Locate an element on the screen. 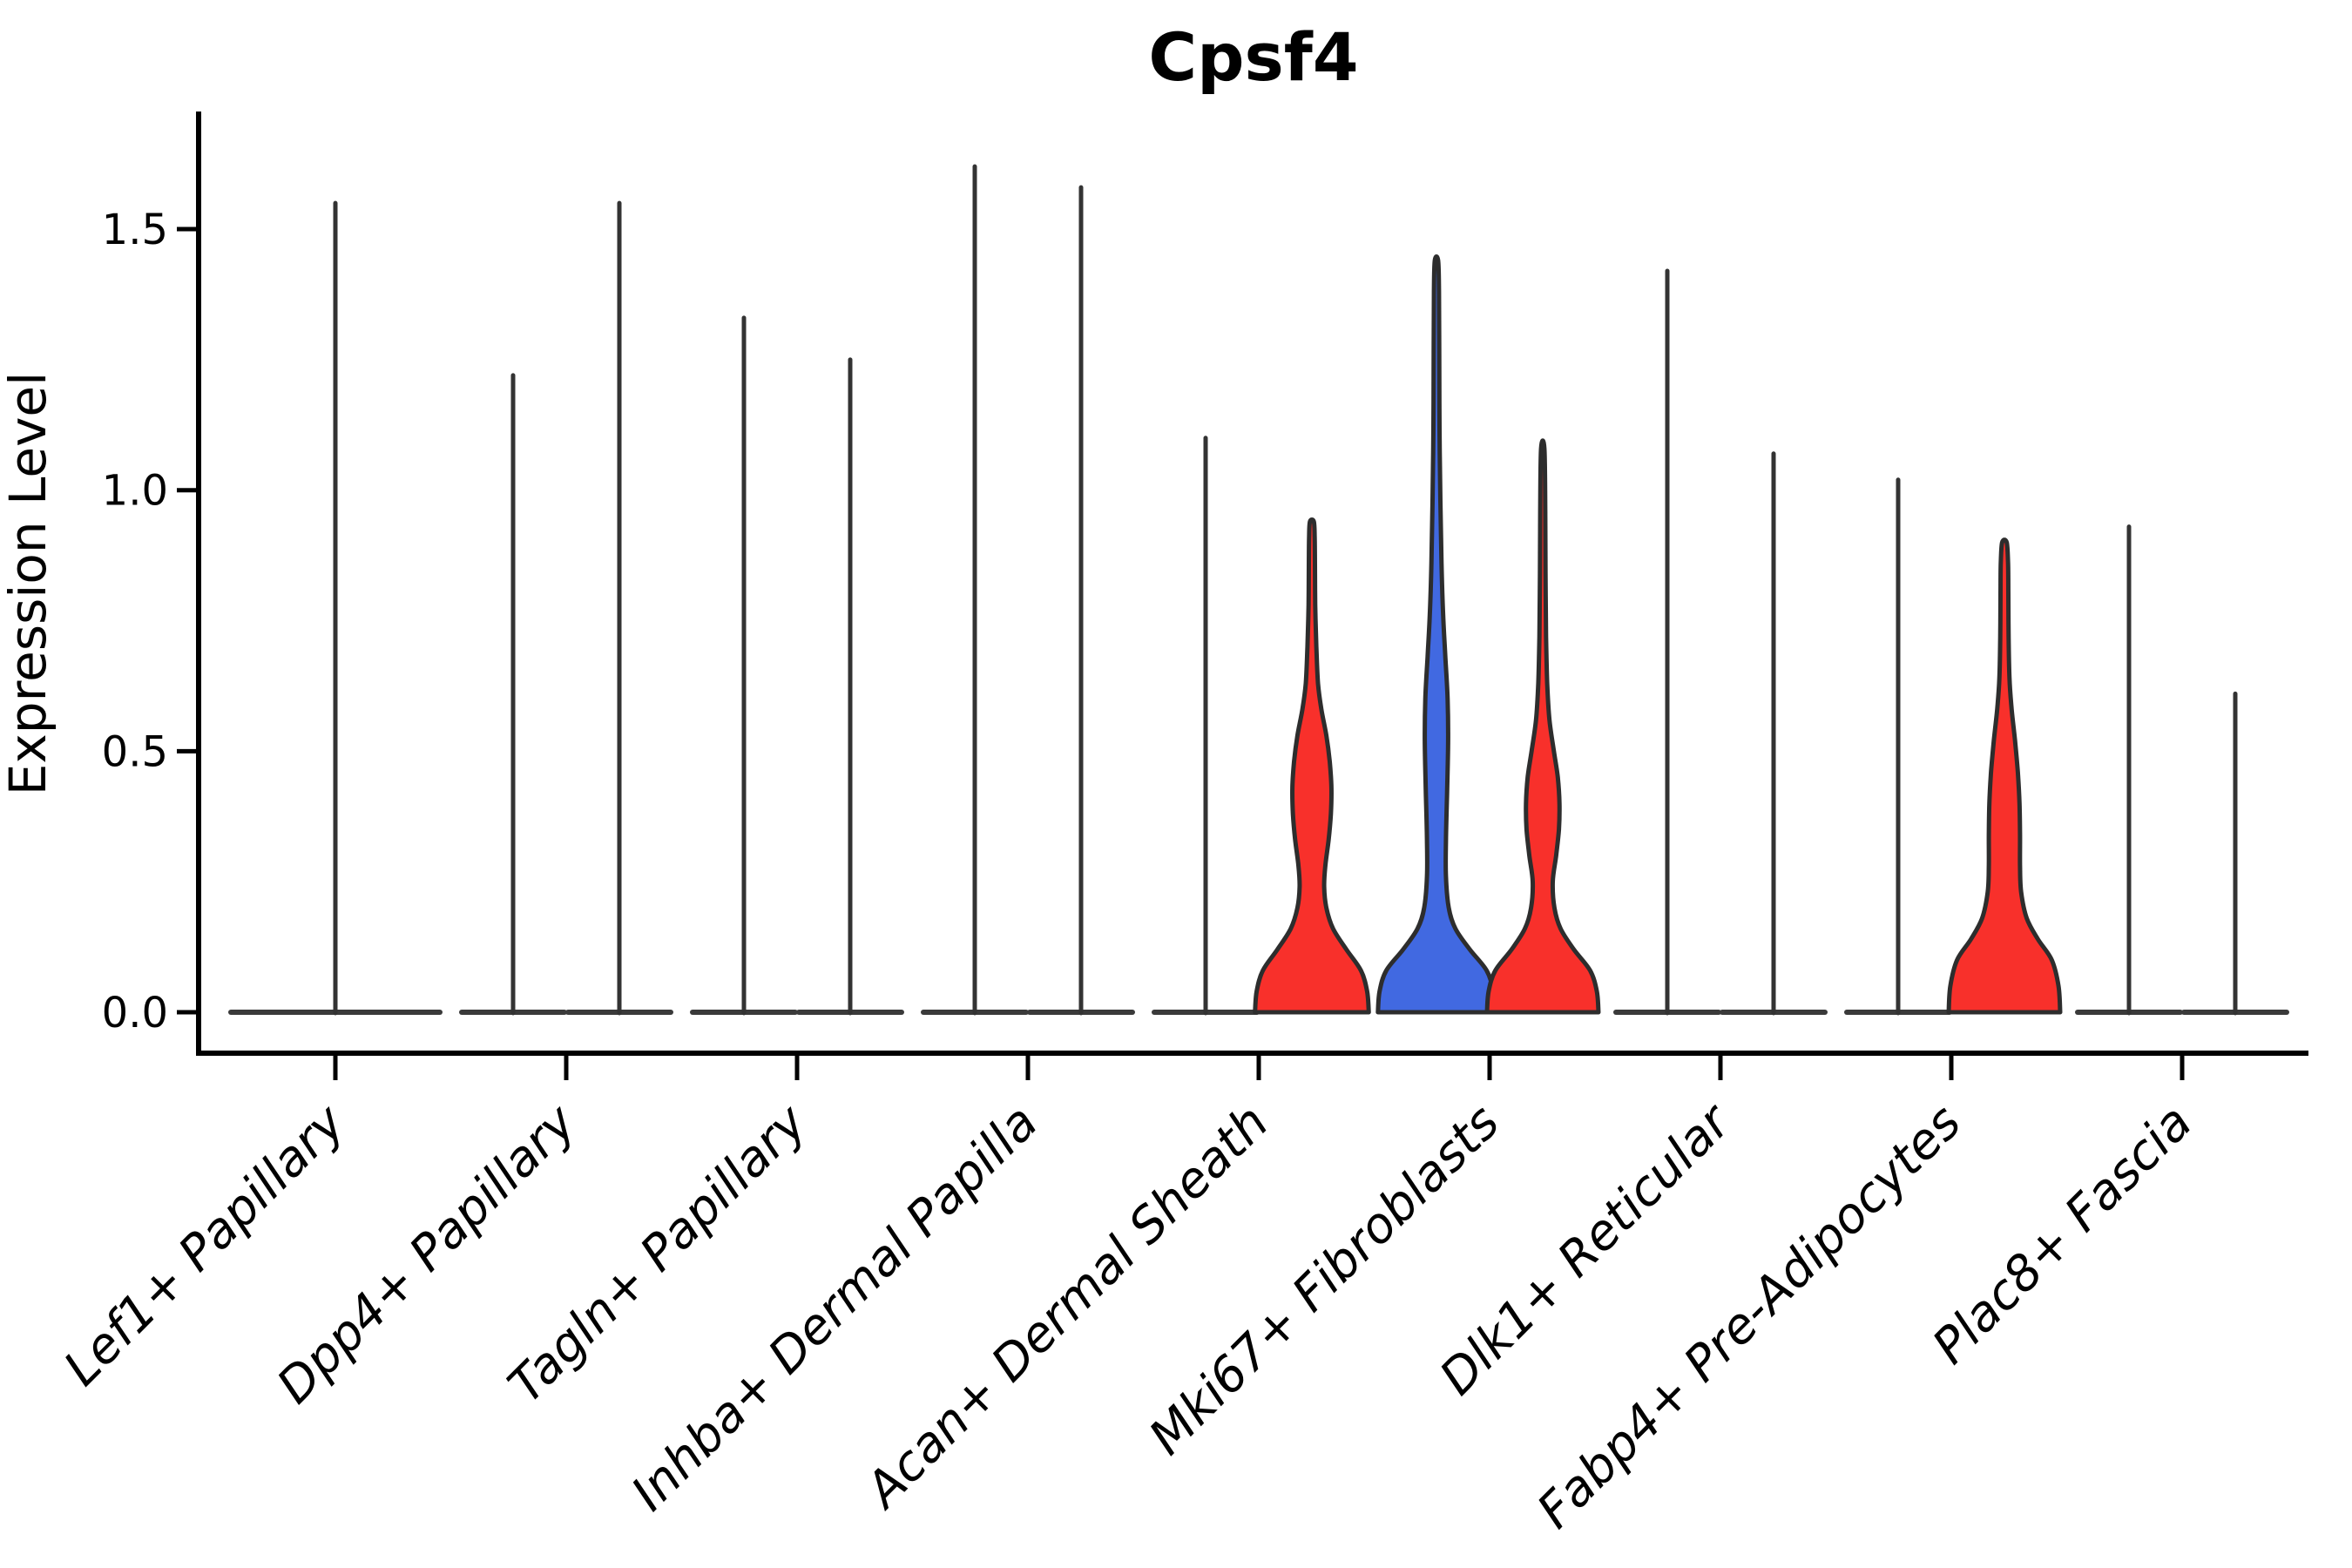 The width and height of the screenshot is (2352, 1568). chart-title: Cpsf4 is located at coordinates (1253, 57).